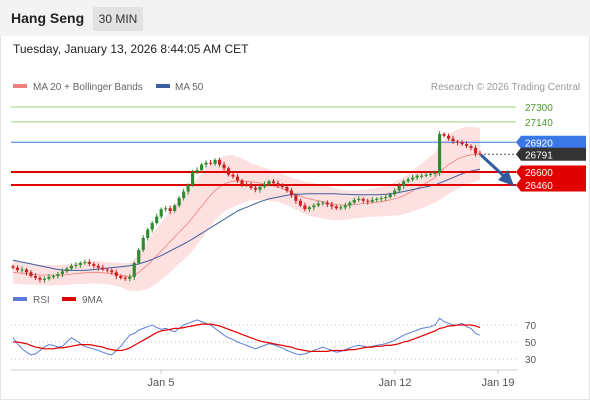 This screenshot has width=590, height=400. I want to click on rsi-tick-30: 30, so click(531, 360).